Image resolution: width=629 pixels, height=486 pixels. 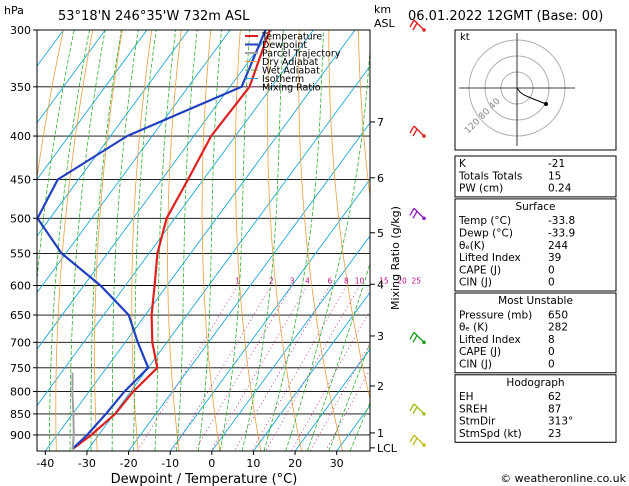 I want to click on datetime-title: 06.01.2022 12GMT (Base: 00), so click(x=505, y=16).